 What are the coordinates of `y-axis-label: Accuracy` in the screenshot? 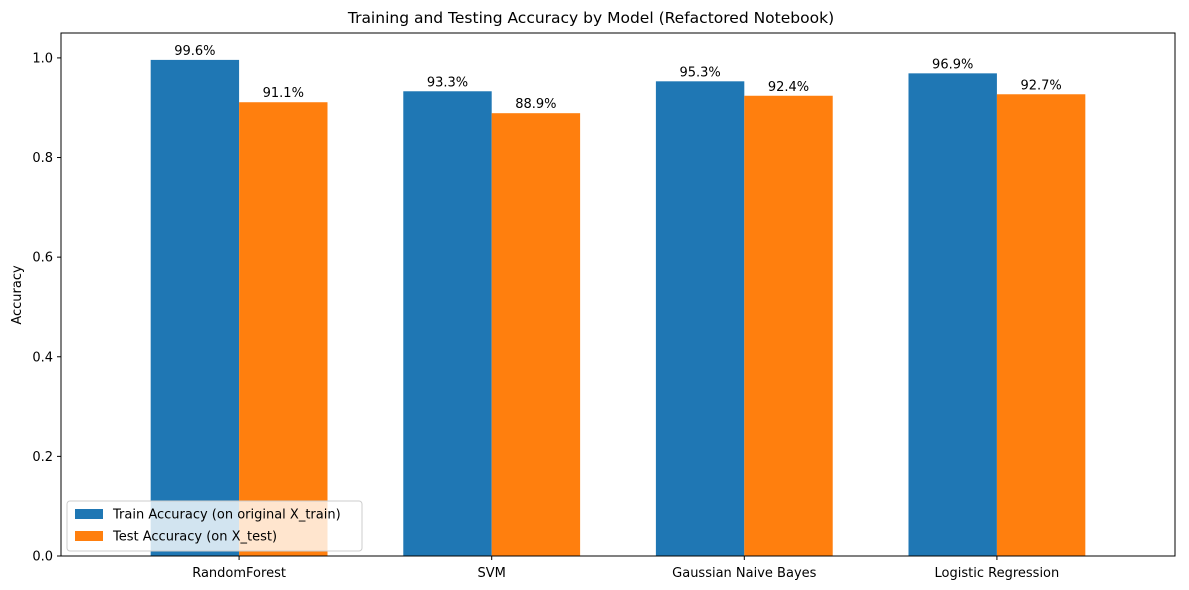 It's located at (17, 295).